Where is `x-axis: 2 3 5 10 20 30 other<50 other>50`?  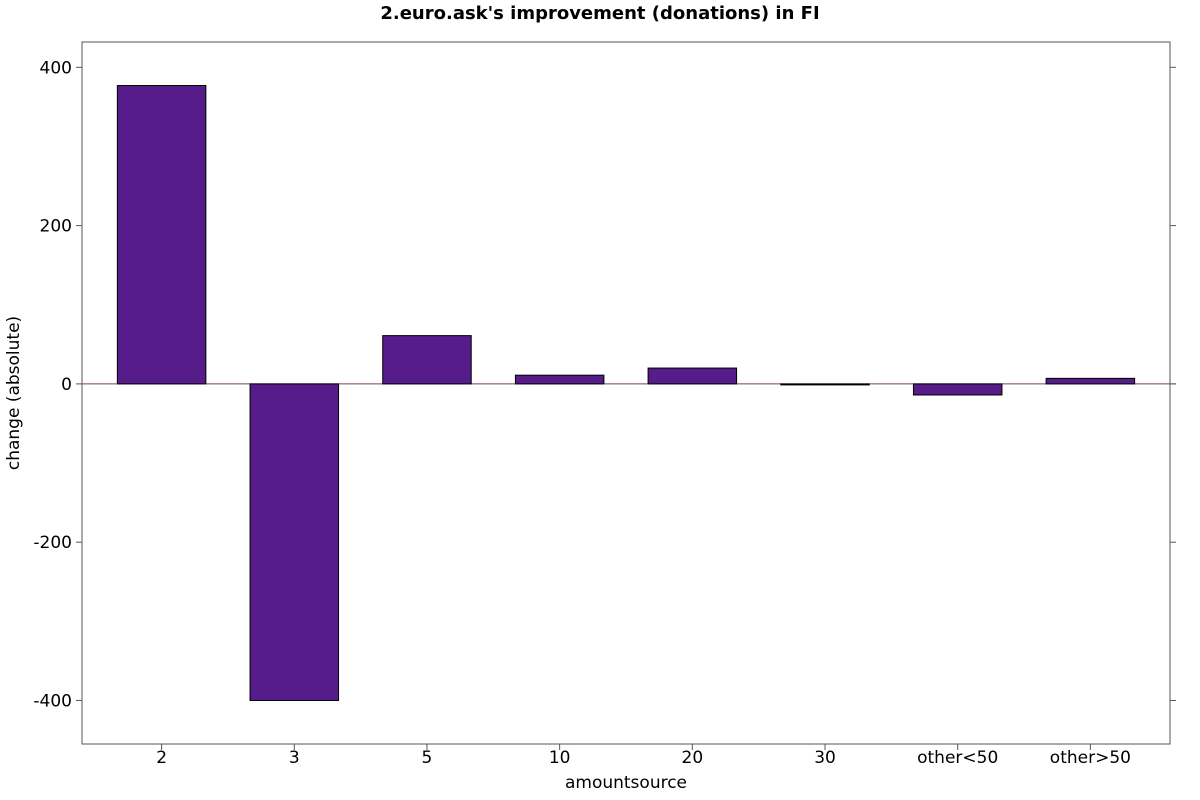
x-axis: 2 3 5 10 20 30 other<50 other>50 is located at coordinates (643, 756).